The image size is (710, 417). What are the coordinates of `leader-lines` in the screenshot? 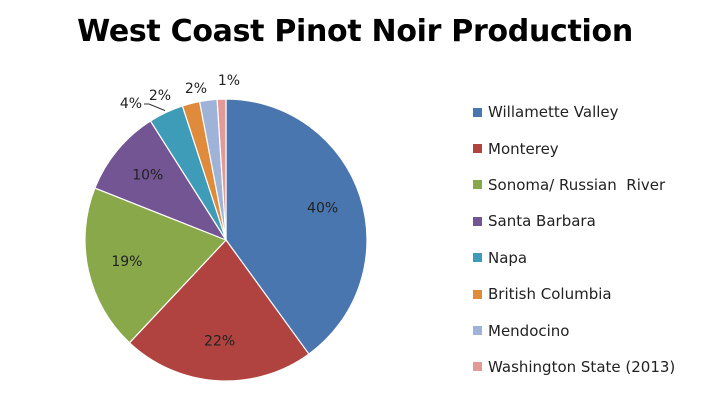 It's located at (155, 107).